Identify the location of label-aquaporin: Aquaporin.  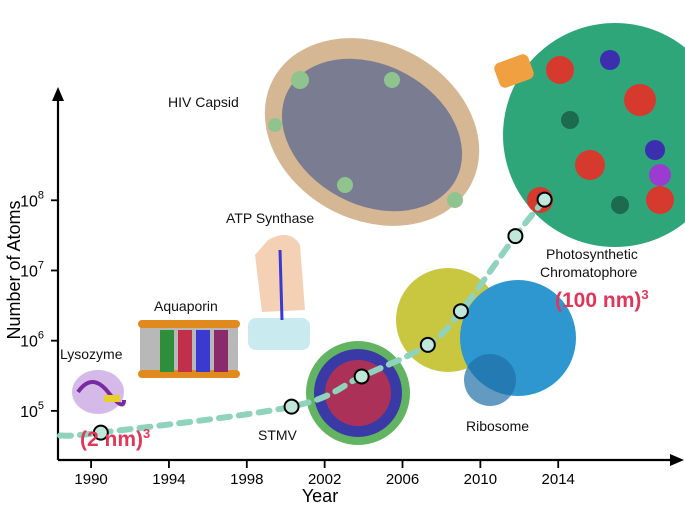
(186, 306).